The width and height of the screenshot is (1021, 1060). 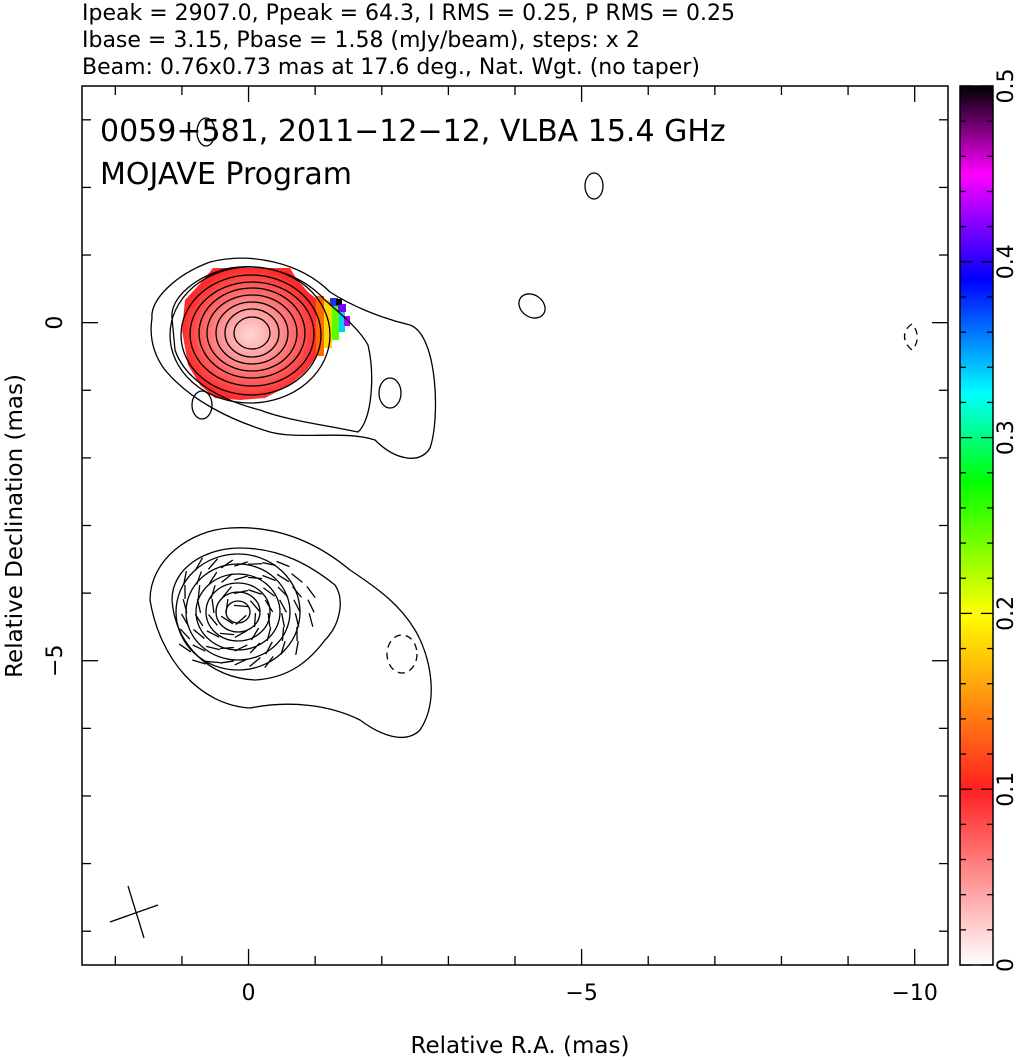 I want to click on colorbar: 0 0.1 0.2 0.3 0.4 0.5, so click(x=989, y=521).